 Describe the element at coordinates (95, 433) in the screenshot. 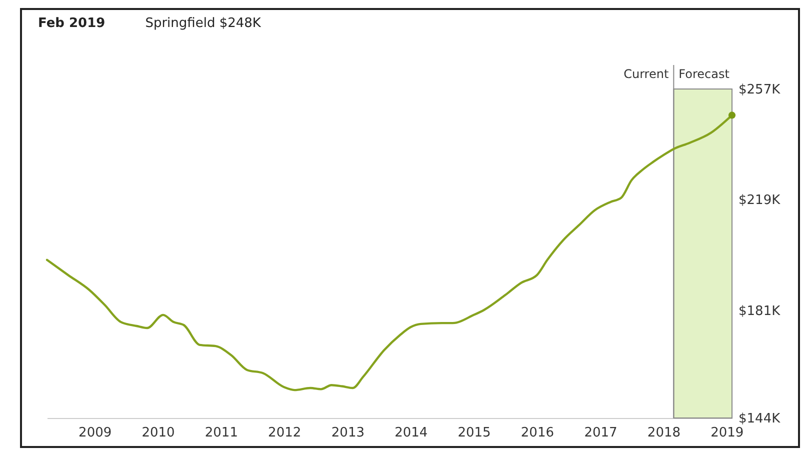

I see `x-tick-label: 2009` at that location.